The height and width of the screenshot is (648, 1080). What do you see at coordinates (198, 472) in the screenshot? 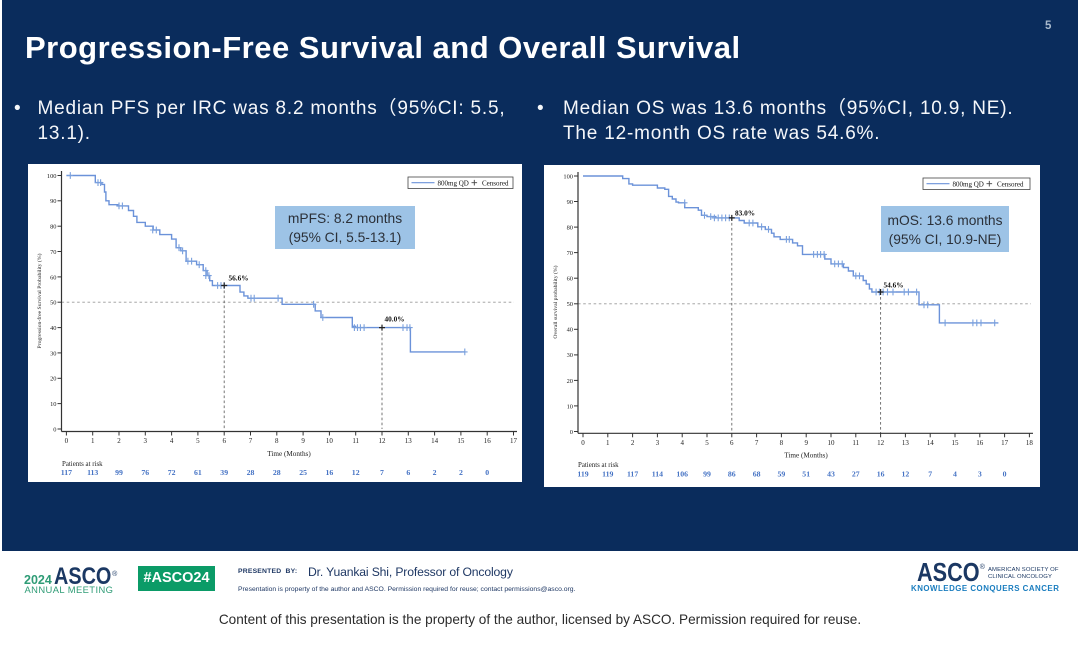
I see `svg-text: 61` at bounding box center [198, 472].